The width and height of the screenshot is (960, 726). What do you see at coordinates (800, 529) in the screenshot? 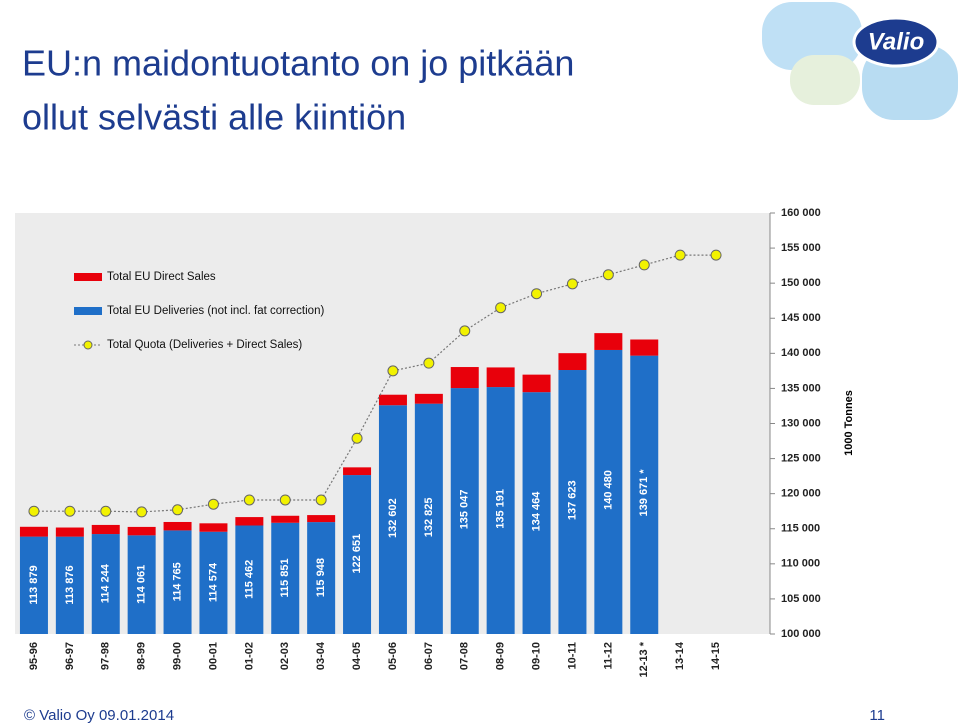
I see `y-tick-label: 115 000` at bounding box center [800, 529].